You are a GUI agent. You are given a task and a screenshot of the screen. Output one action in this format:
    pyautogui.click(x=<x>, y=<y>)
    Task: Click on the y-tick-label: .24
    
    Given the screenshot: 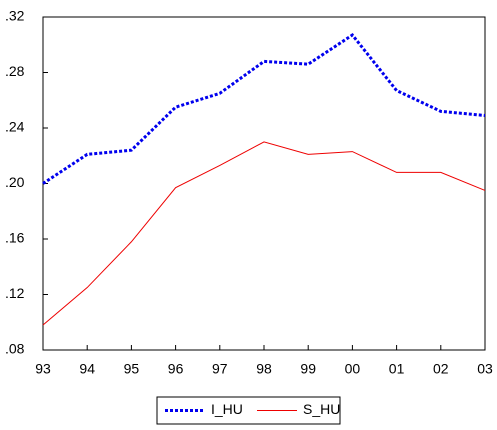 What is the action you would take?
    pyautogui.click(x=15, y=127)
    